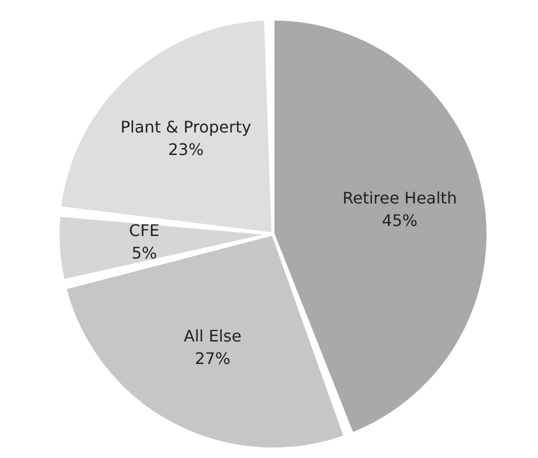 The image size is (538, 458). What do you see at coordinates (186, 126) in the screenshot?
I see `slice-label: Plant & Property` at bounding box center [186, 126].